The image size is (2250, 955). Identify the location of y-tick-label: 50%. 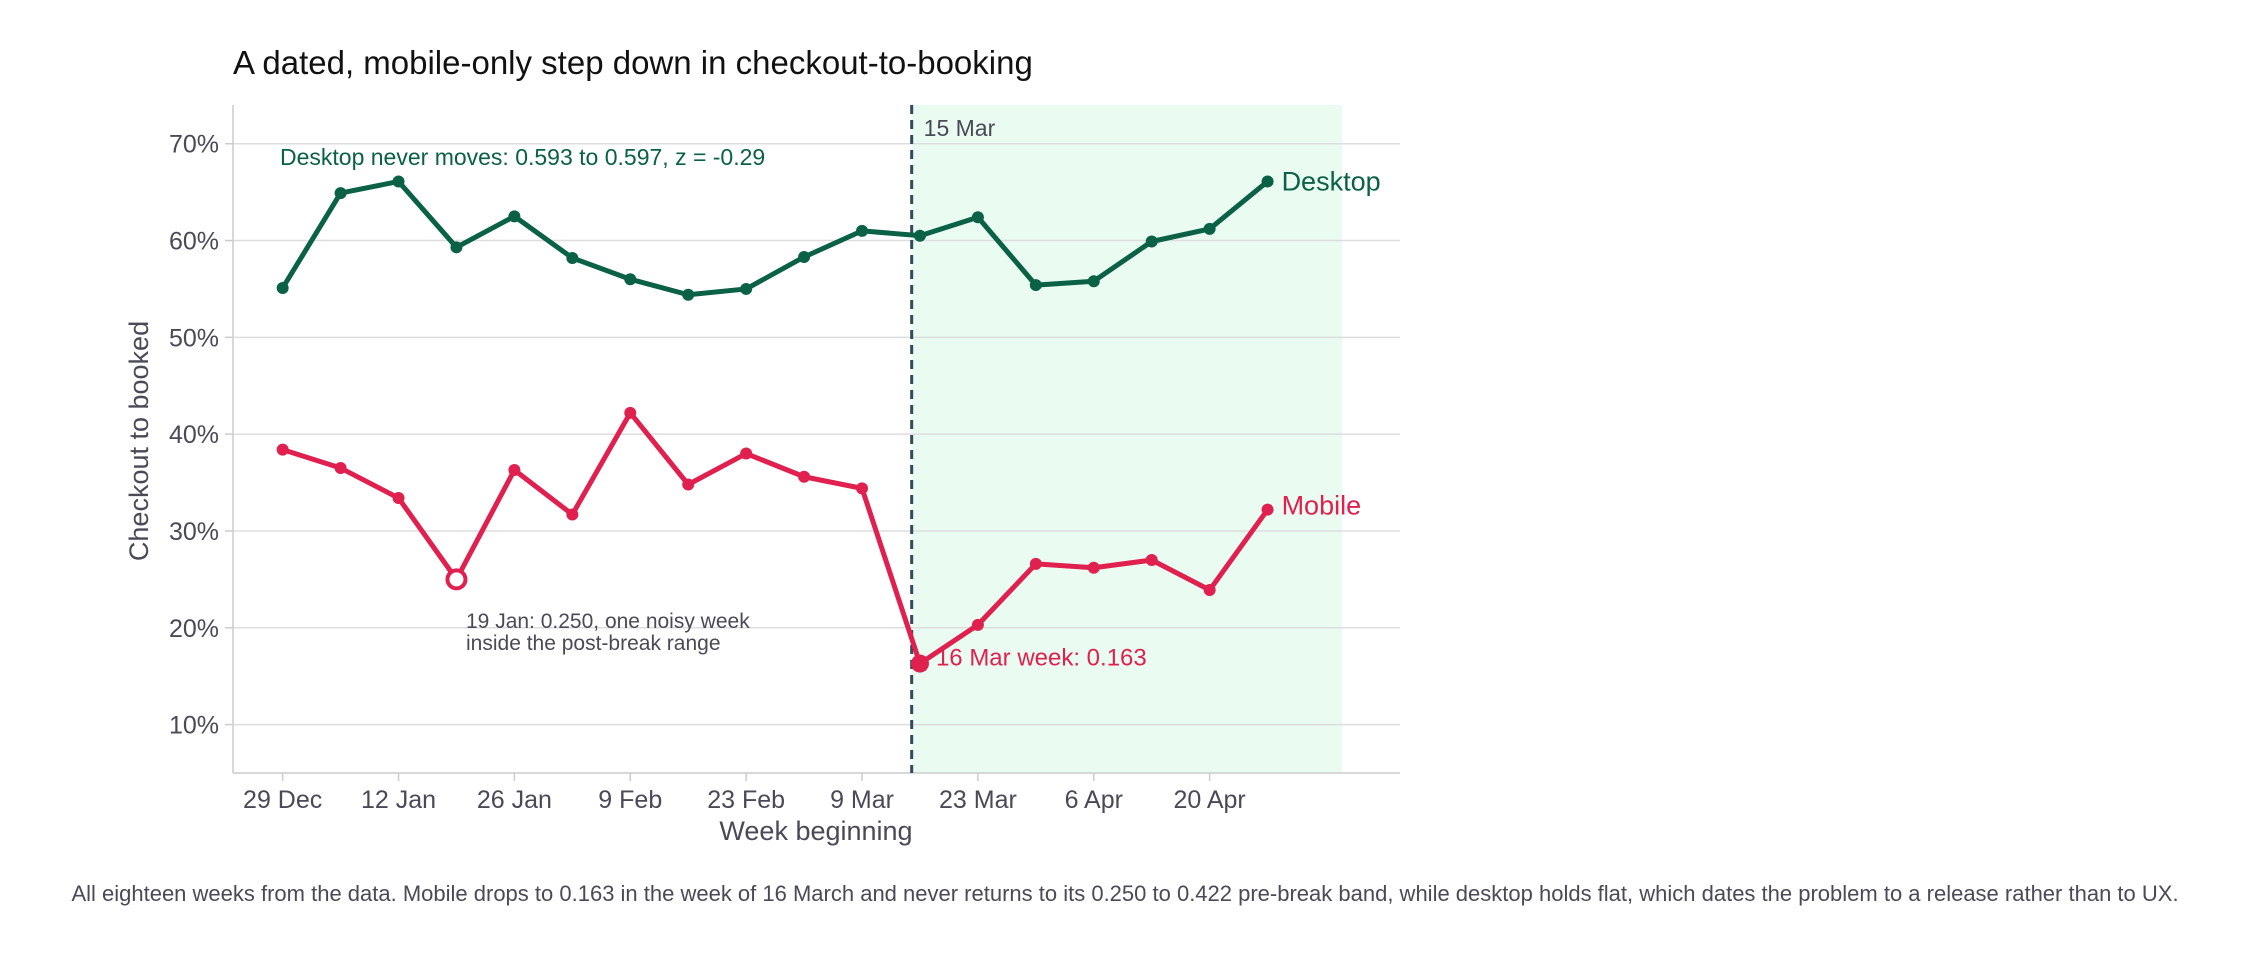
(194, 338).